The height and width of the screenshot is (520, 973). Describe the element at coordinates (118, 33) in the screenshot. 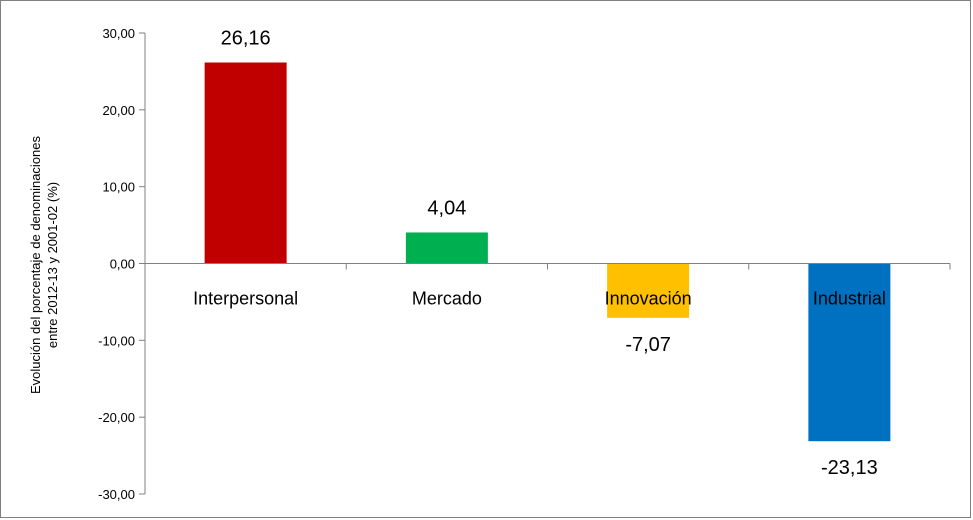

I see `y-tick-label: 30,00` at that location.